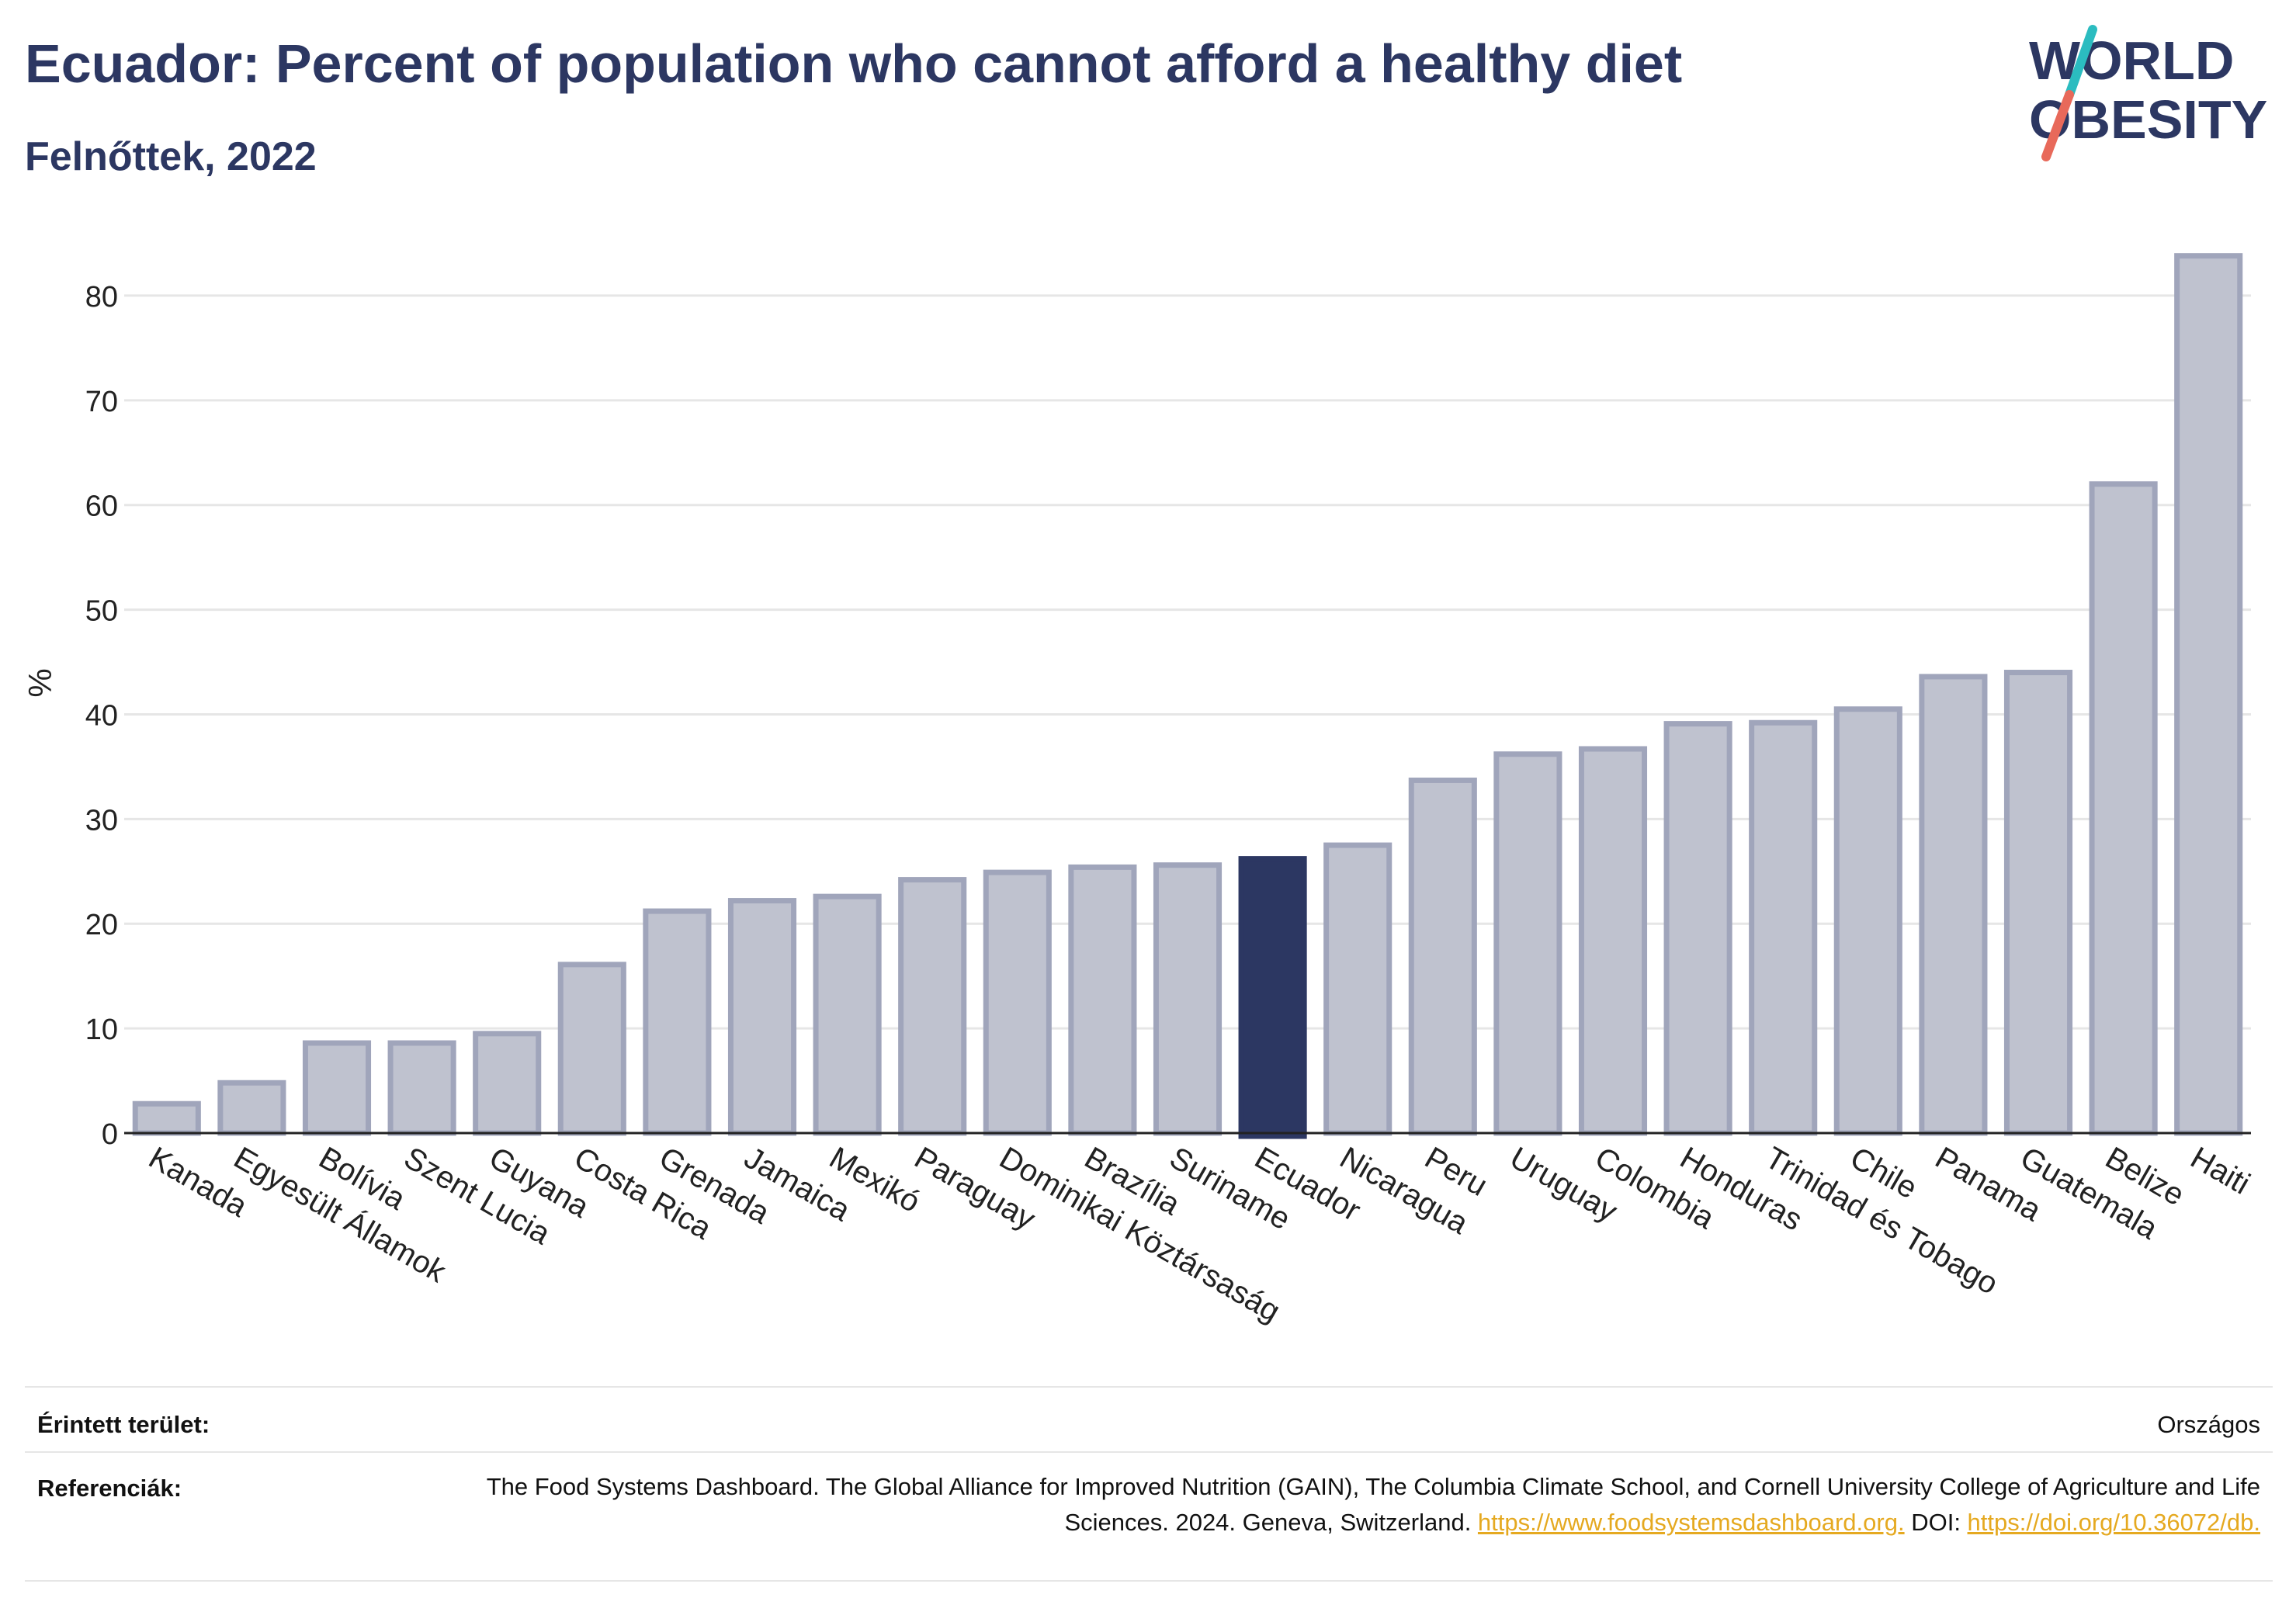 The height and width of the screenshot is (1622, 2296). Describe the element at coordinates (677, 1022) in the screenshot. I see `bar-grenada` at that location.